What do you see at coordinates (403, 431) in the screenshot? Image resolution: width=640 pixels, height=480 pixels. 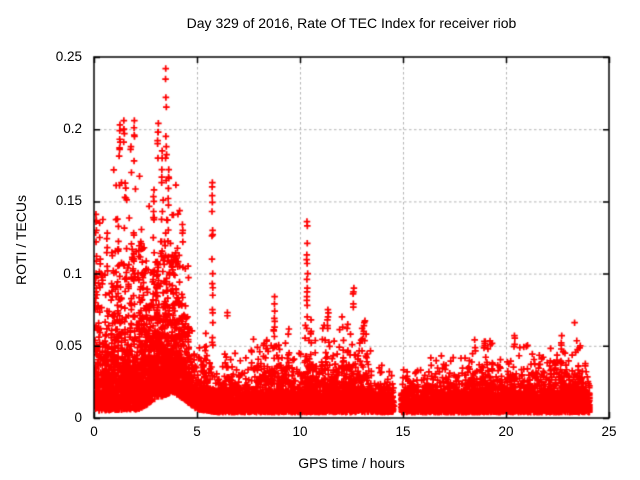 I see `x-tick-label: 15` at bounding box center [403, 431].